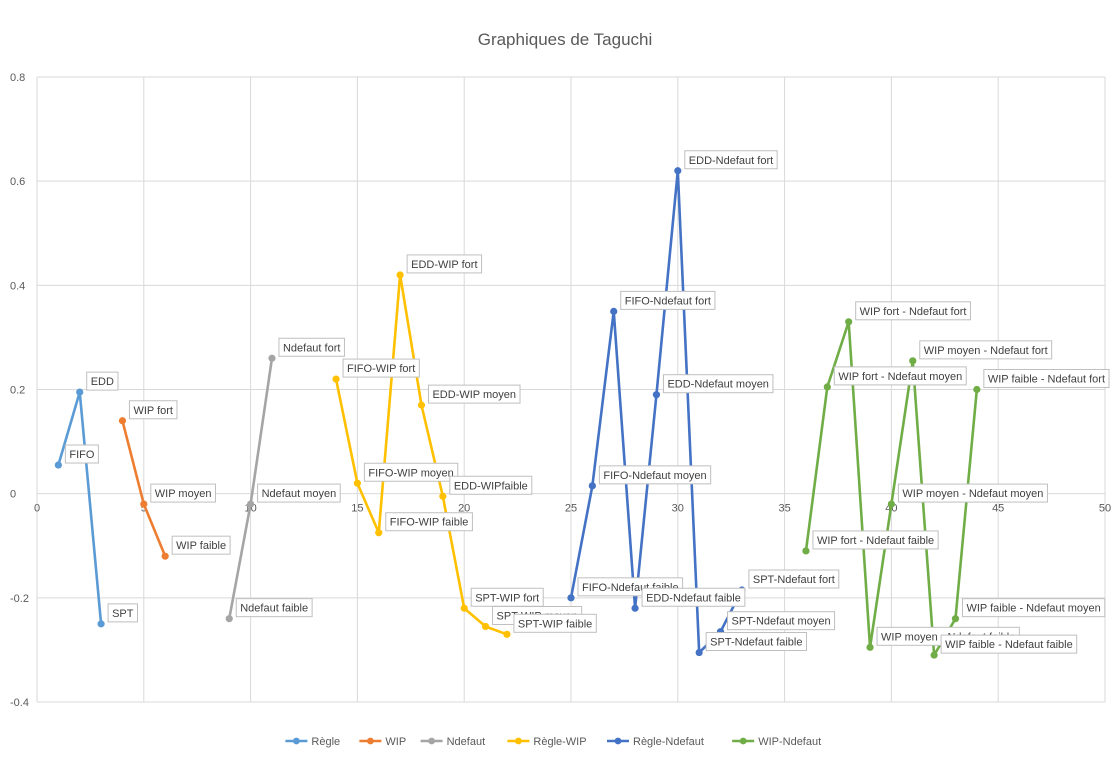 This screenshot has width=1115, height=768. I want to click on legend-item: Ndefaut, so click(453, 742).